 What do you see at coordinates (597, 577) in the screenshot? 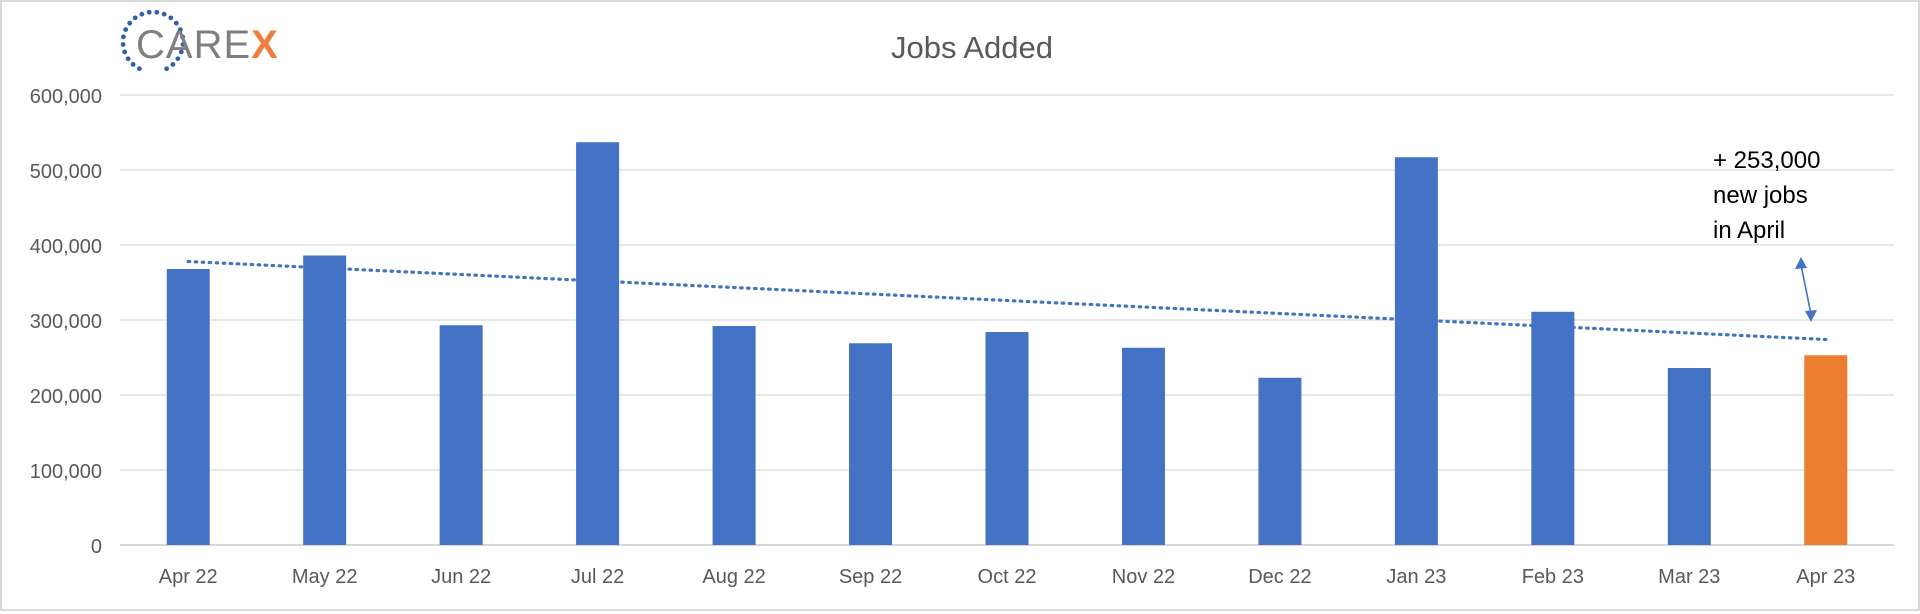
I see `x-tick-label: Jul 22` at bounding box center [597, 577].